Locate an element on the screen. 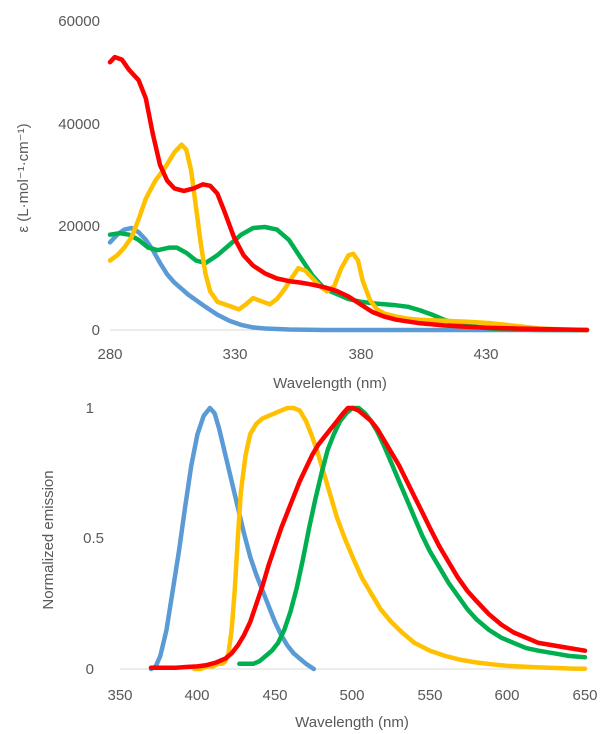  emission-y-tick-labels: 0 0.5 1 is located at coordinates (93, 539).